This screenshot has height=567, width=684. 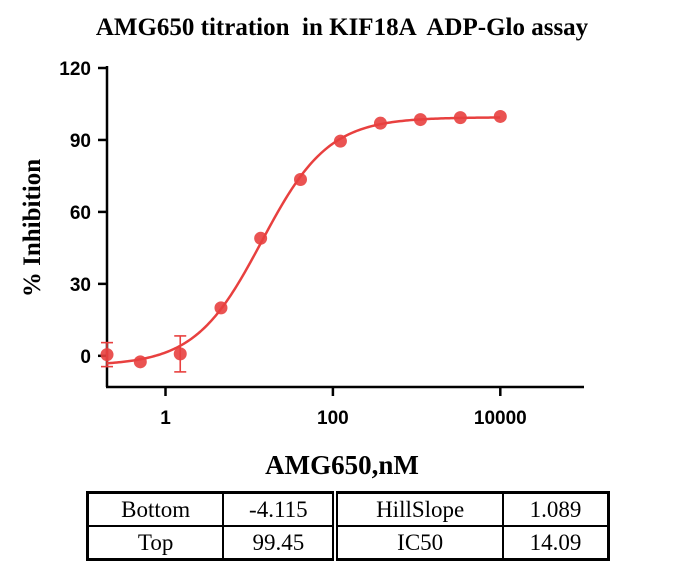 What do you see at coordinates (80, 141) in the screenshot?
I see `y-tick-label: 90` at bounding box center [80, 141].